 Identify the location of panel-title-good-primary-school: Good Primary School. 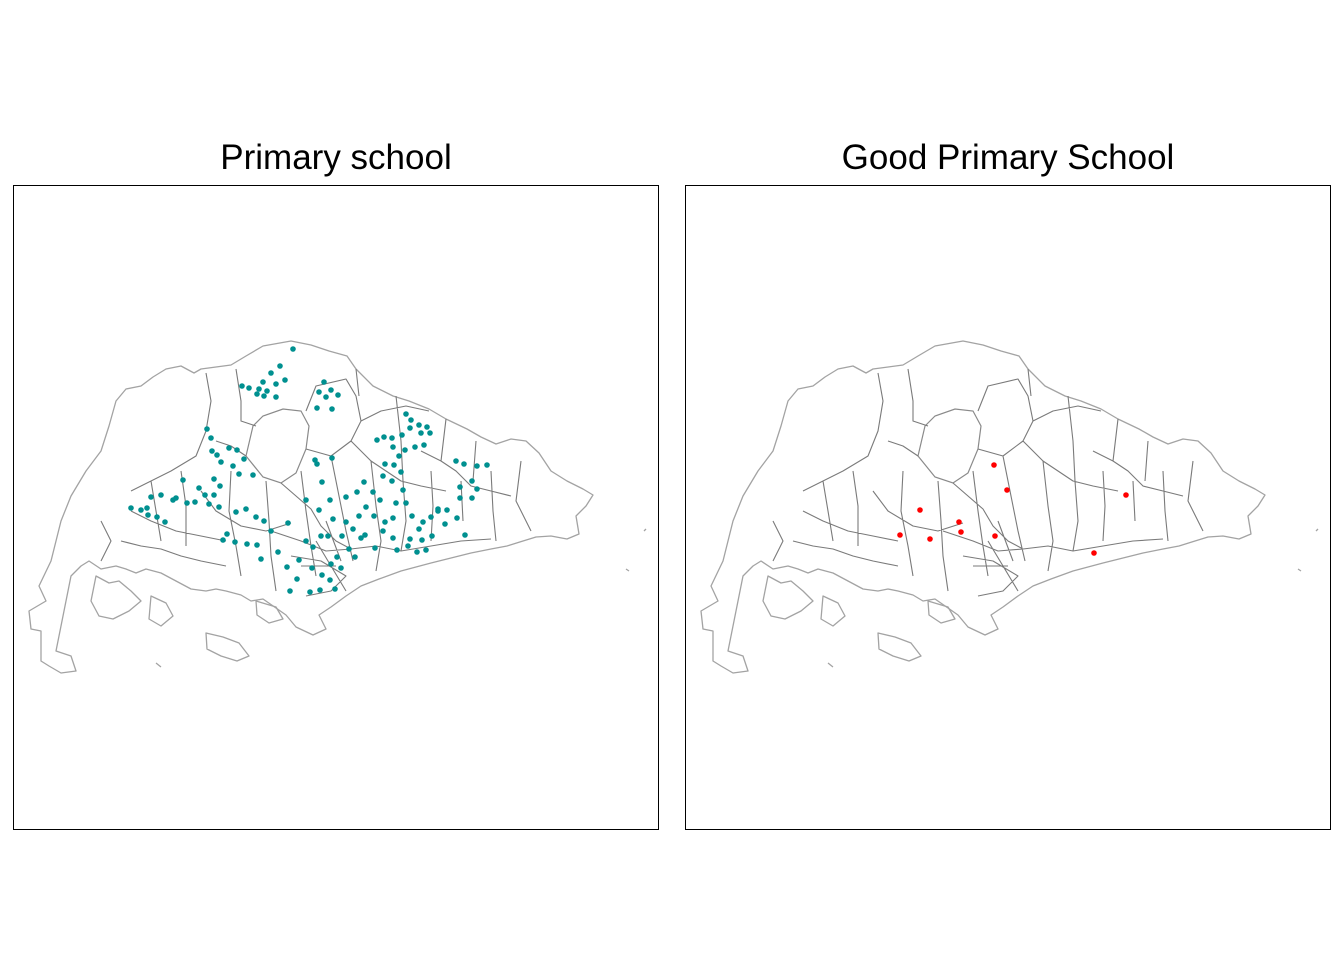
(1008, 157).